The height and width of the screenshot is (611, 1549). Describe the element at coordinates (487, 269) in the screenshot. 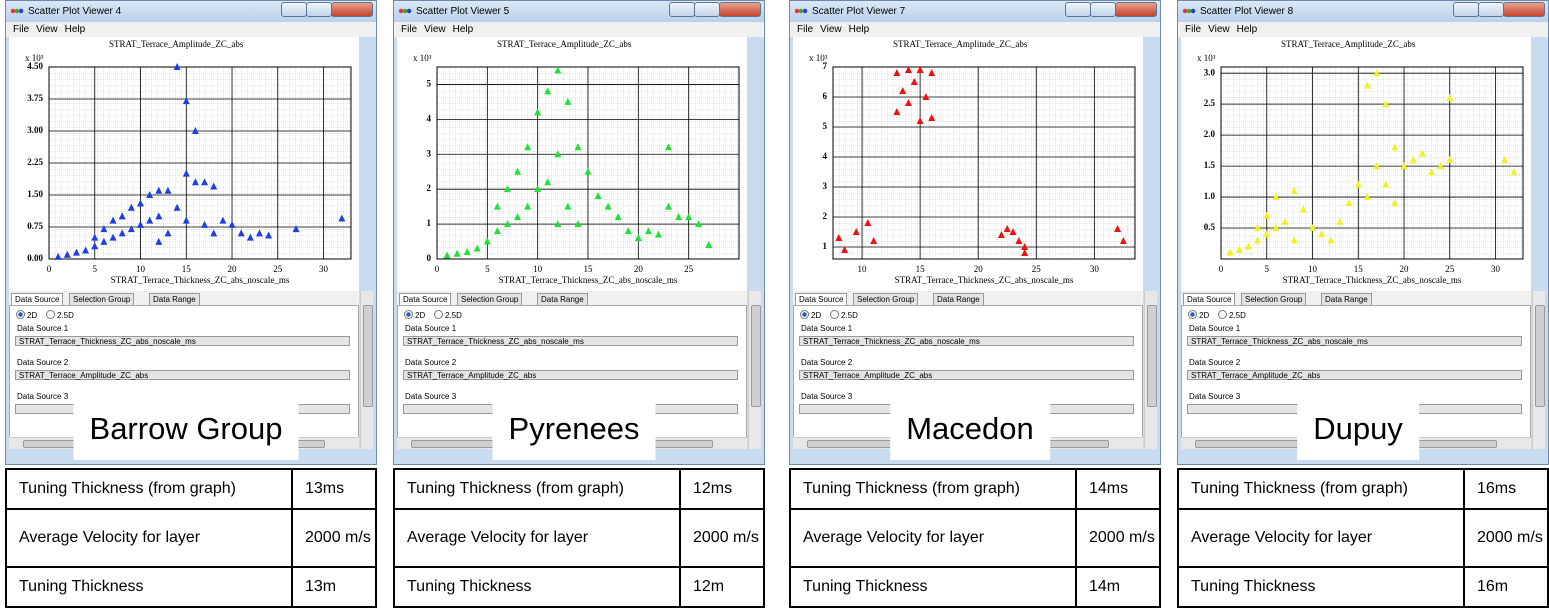

I see `x-tick-label: 5` at that location.